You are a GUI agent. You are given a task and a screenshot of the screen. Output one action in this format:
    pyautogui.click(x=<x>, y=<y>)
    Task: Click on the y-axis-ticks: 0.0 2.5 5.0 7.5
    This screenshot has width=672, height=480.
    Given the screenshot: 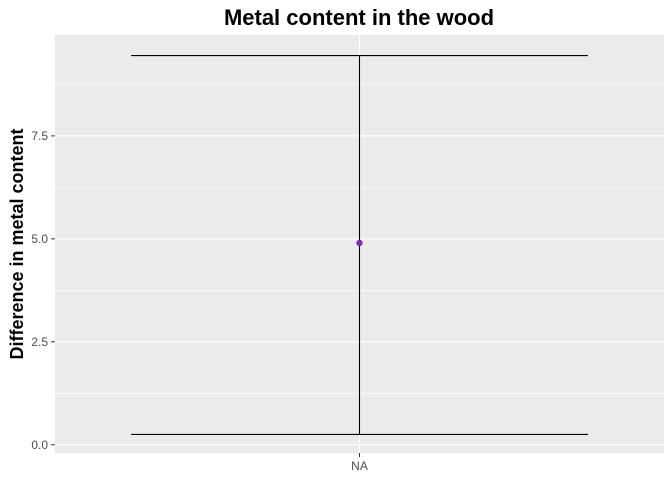 What is the action you would take?
    pyautogui.click(x=43, y=290)
    